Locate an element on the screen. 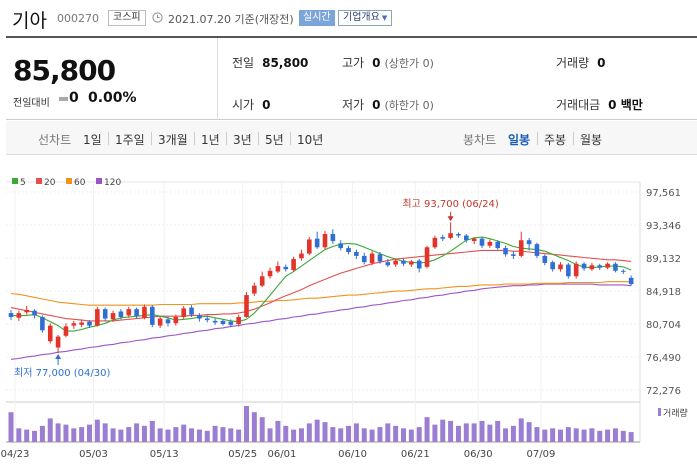  ma20-line is located at coordinates (321, 285).